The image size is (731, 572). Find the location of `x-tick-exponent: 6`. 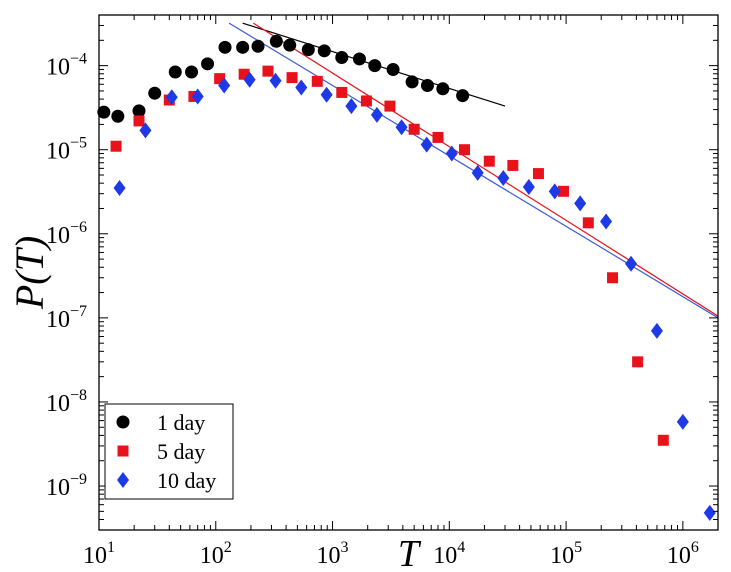

x-tick-exponent: 6 is located at coordinates (695, 547).